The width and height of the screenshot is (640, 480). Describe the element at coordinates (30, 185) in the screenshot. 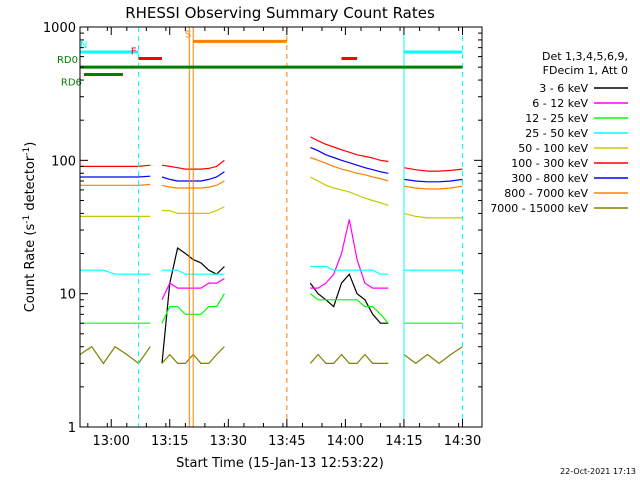

I see `y-axis-label-mid: detector` at that location.